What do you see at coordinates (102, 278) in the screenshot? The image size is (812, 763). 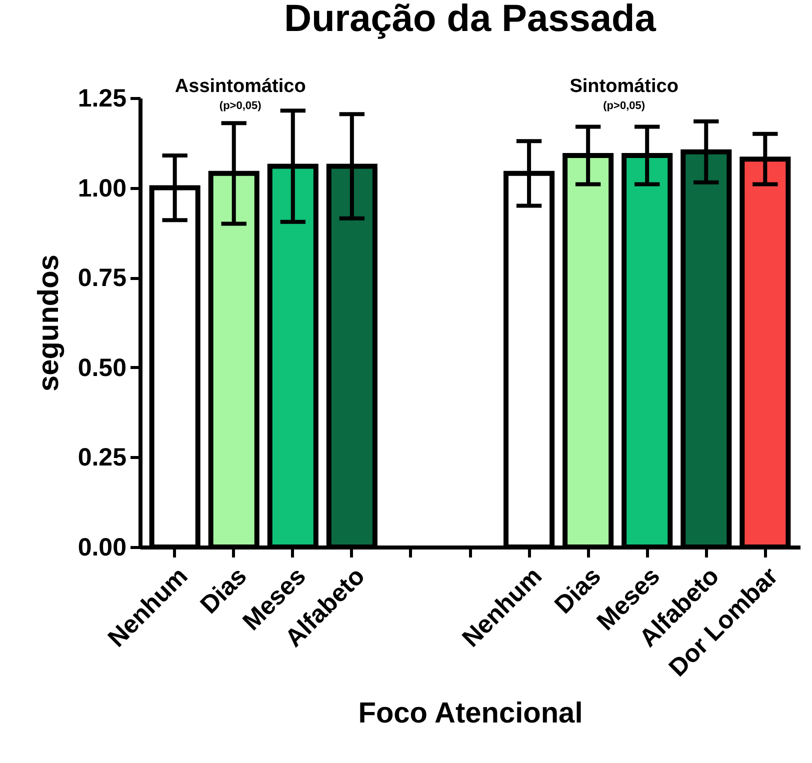 I see `y-tick-label: 0.75` at bounding box center [102, 278].